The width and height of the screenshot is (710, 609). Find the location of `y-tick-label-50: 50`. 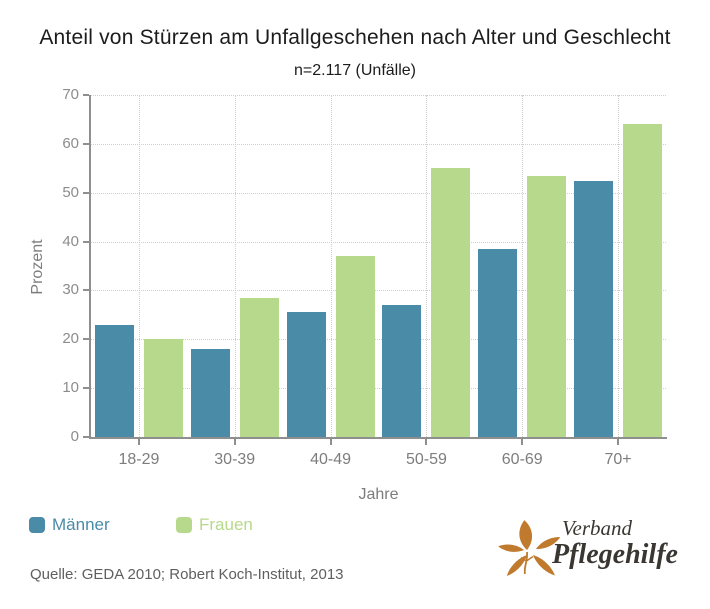

y-tick-label-50: 50 is located at coordinates (70, 192).